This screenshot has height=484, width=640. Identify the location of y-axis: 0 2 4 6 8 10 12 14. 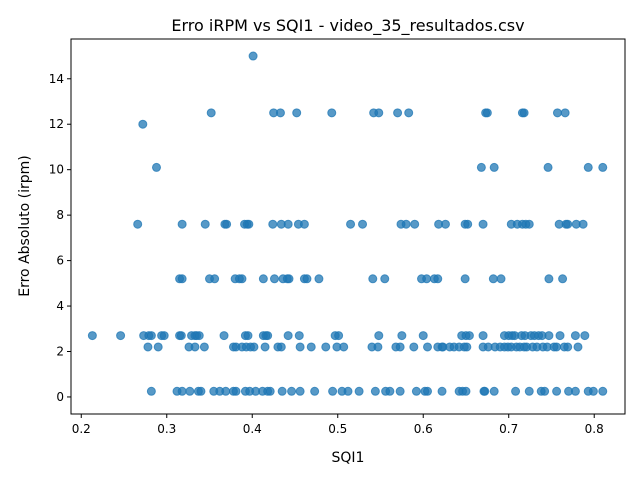
(60, 238).